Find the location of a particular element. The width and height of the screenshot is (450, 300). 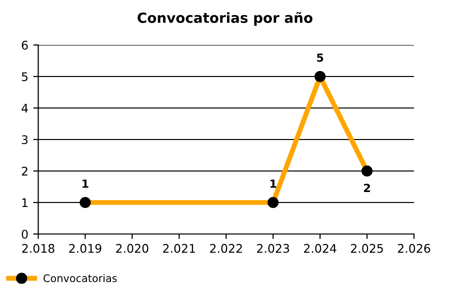

x-tick-label: 2.024 is located at coordinates (320, 248).